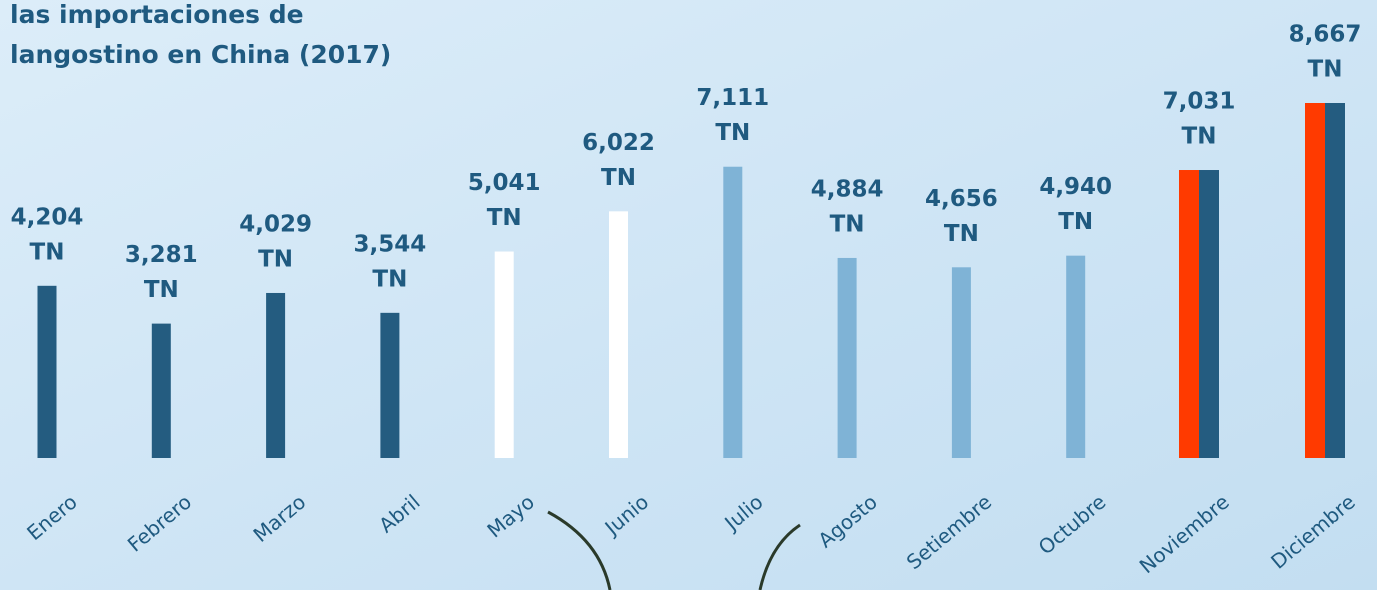 This screenshot has height=590, width=1377. Describe the element at coordinates (961, 199) in the screenshot. I see `data-label: 4,656` at that location.